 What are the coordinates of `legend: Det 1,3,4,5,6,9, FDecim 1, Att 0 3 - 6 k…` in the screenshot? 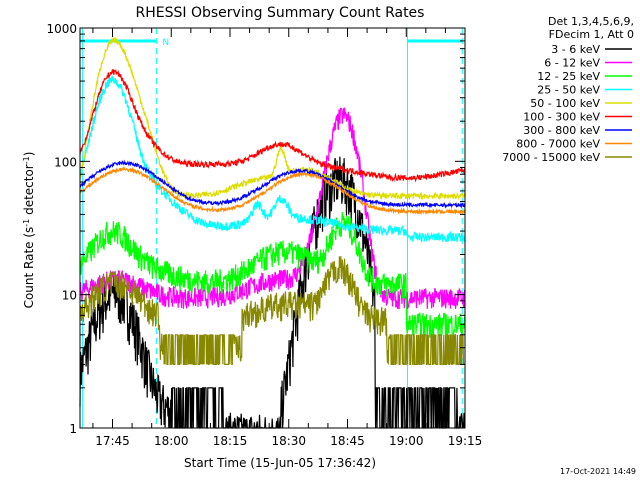 It's located at (568, 89).